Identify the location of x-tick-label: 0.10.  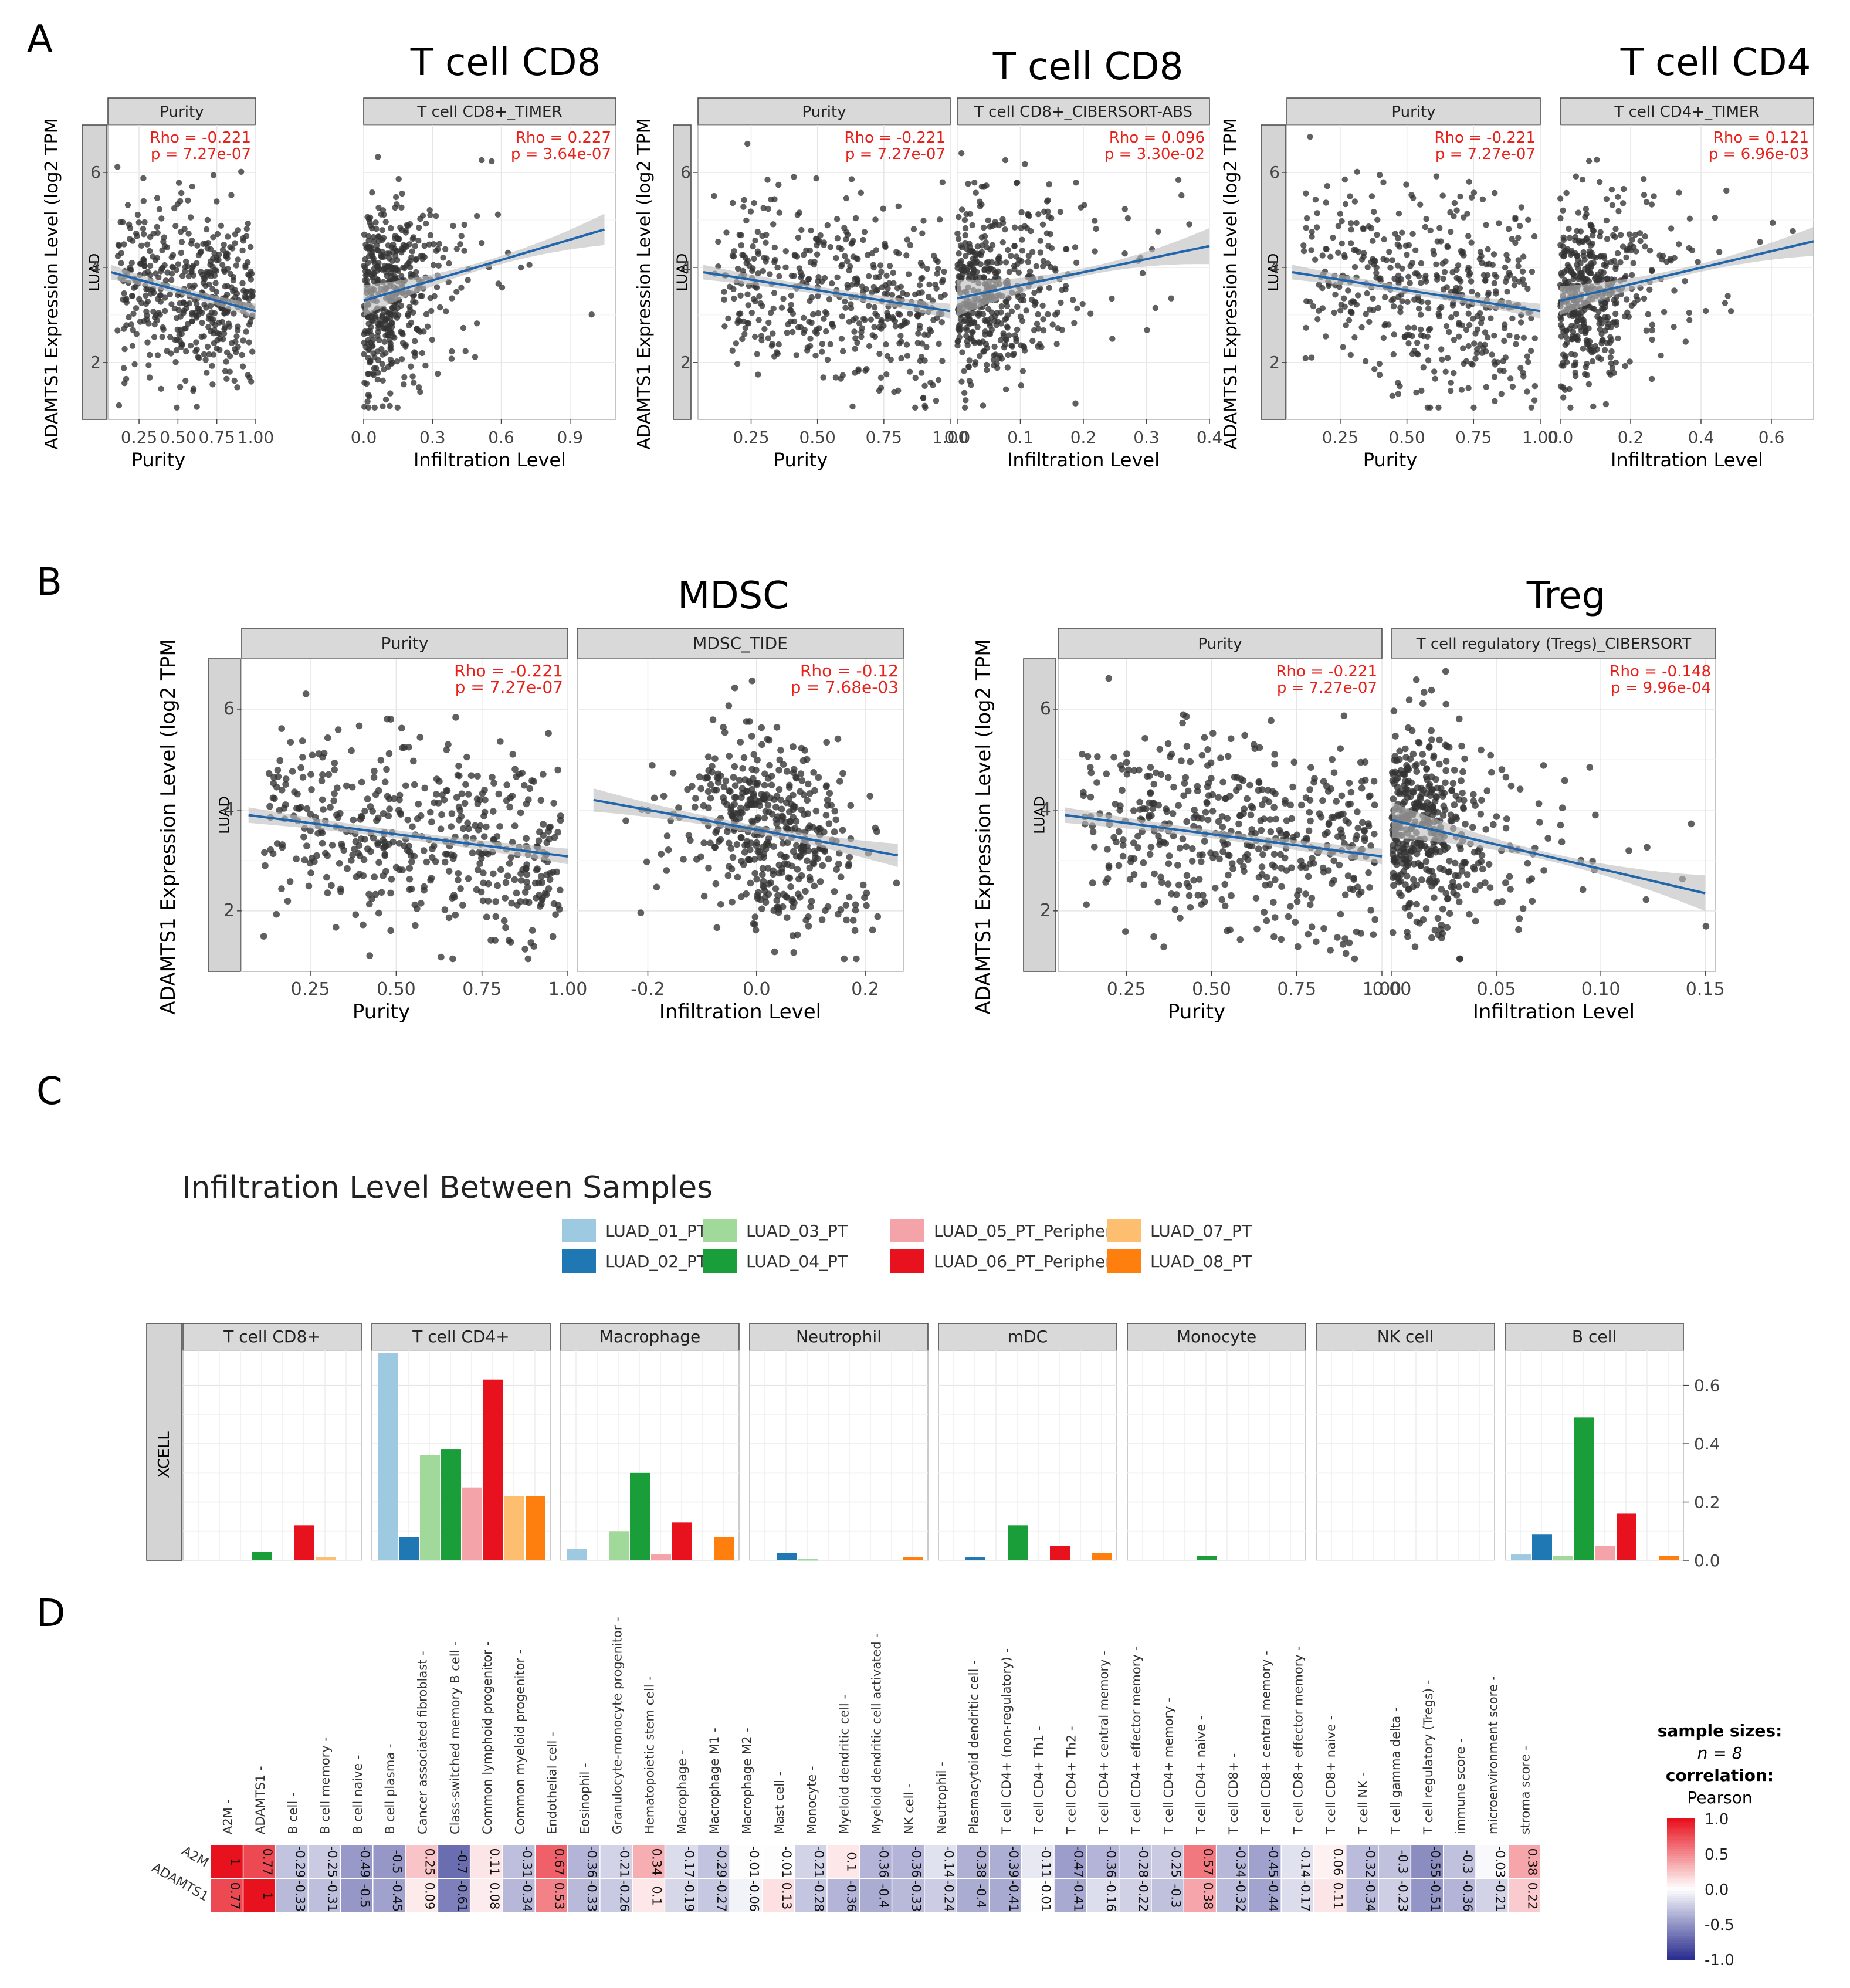
(1601, 990).